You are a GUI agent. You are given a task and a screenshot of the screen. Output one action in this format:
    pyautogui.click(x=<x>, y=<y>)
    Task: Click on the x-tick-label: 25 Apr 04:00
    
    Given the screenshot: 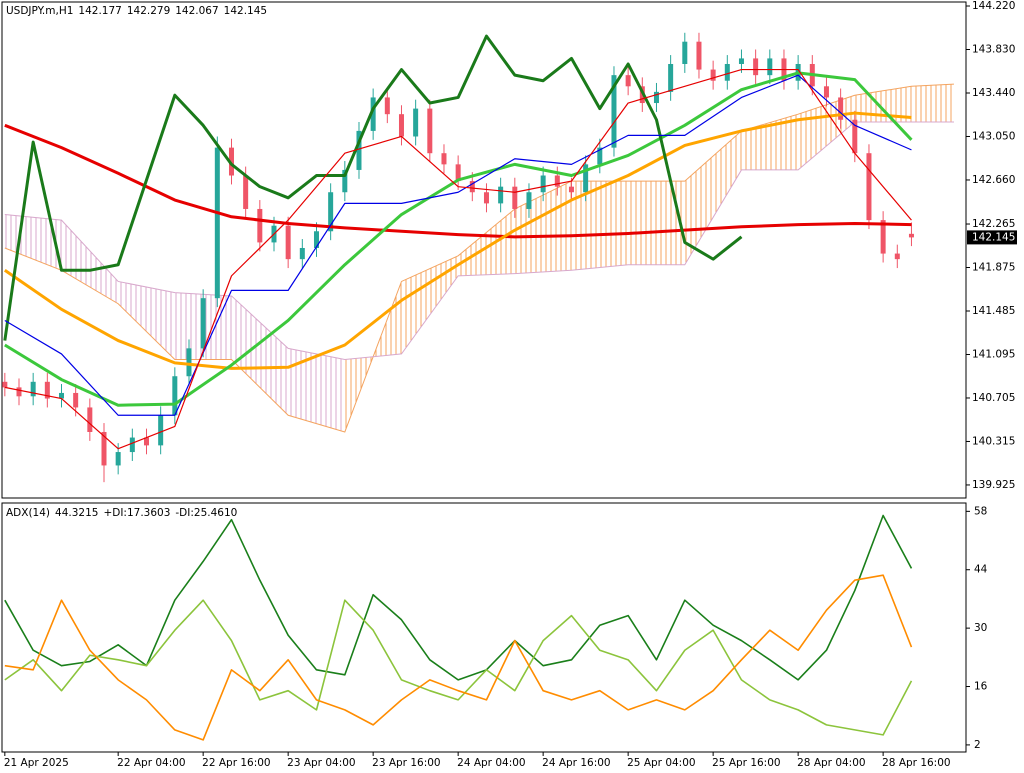 What is the action you would take?
    pyautogui.click(x=661, y=763)
    